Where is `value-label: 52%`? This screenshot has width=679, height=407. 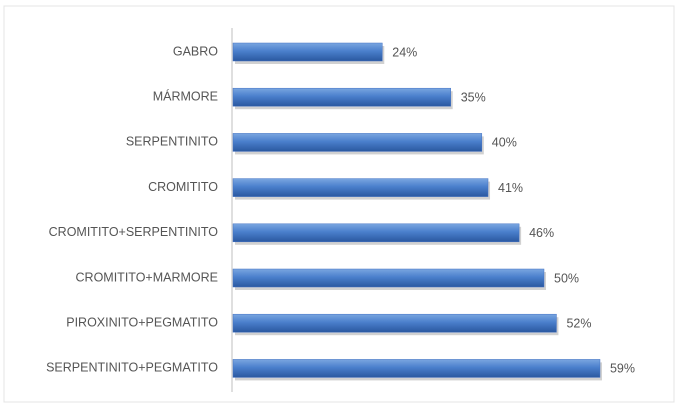
value-label: 52% is located at coordinates (578, 323).